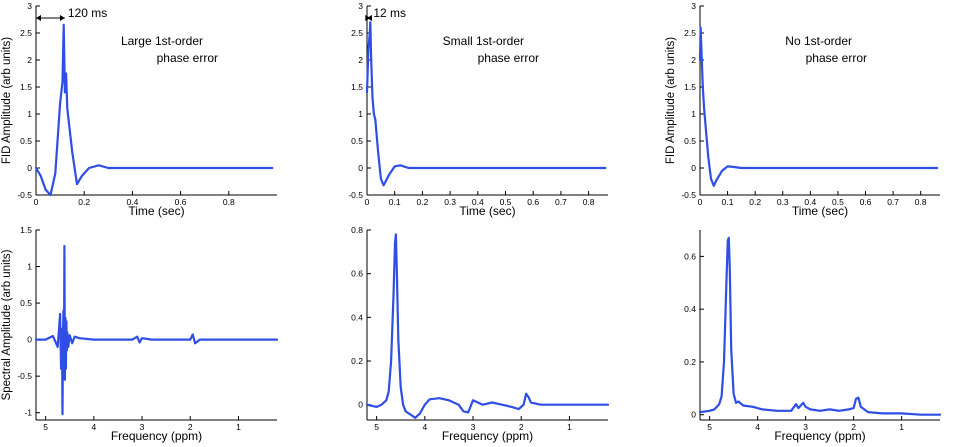  I want to click on marker-label: 12 ms, so click(389, 13).